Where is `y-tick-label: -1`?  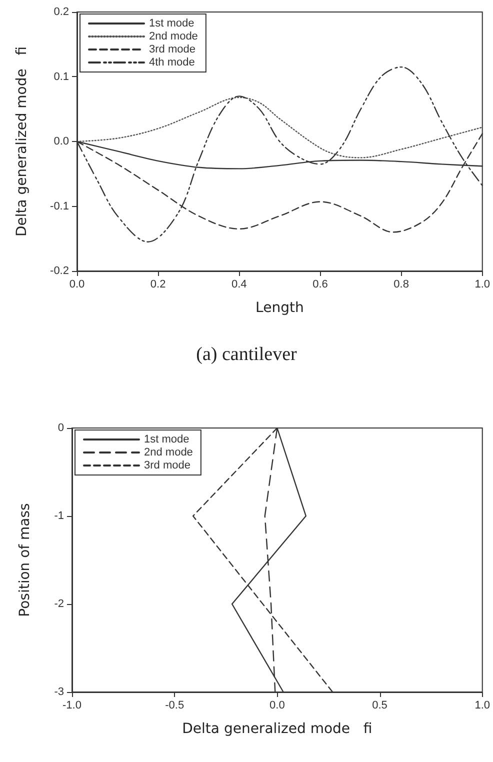 y-tick-label: -1 is located at coordinates (59, 516).